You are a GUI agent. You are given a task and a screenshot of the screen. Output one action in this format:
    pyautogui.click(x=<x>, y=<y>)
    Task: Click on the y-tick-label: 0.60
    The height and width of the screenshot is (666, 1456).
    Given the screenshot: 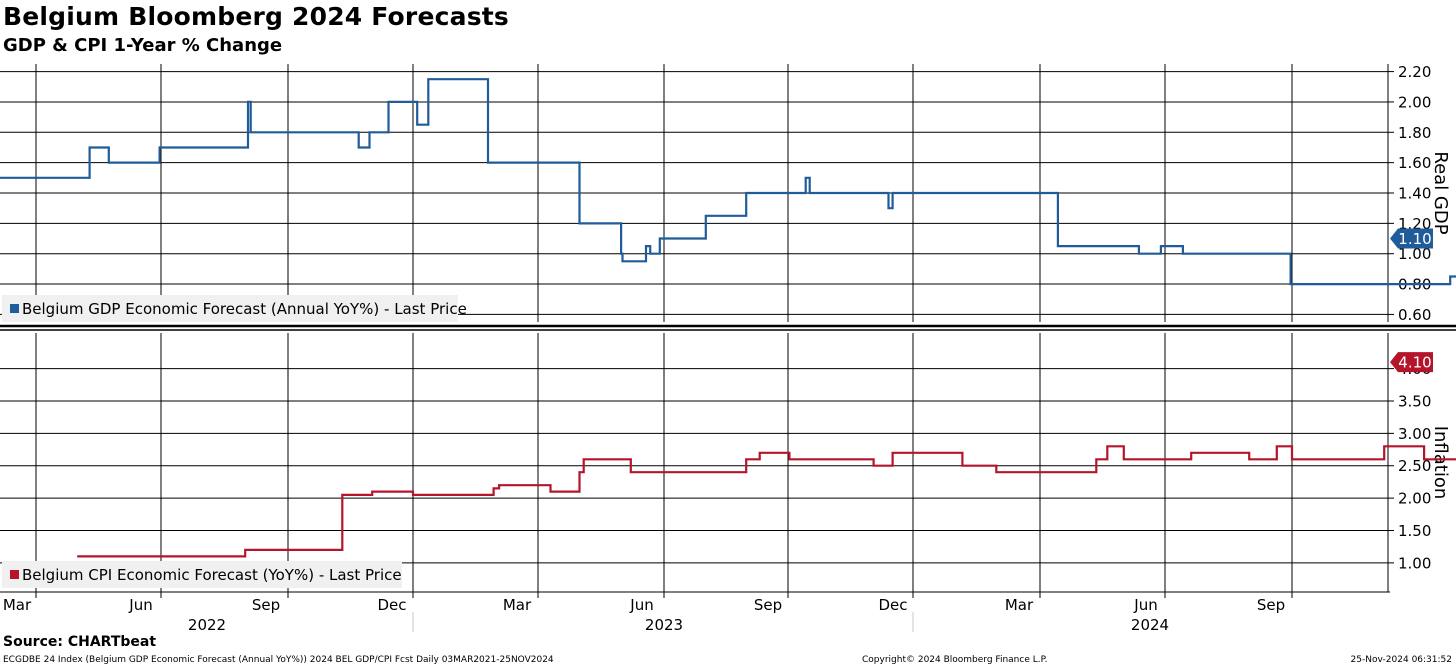 What is the action you would take?
    pyautogui.click(x=1414, y=315)
    